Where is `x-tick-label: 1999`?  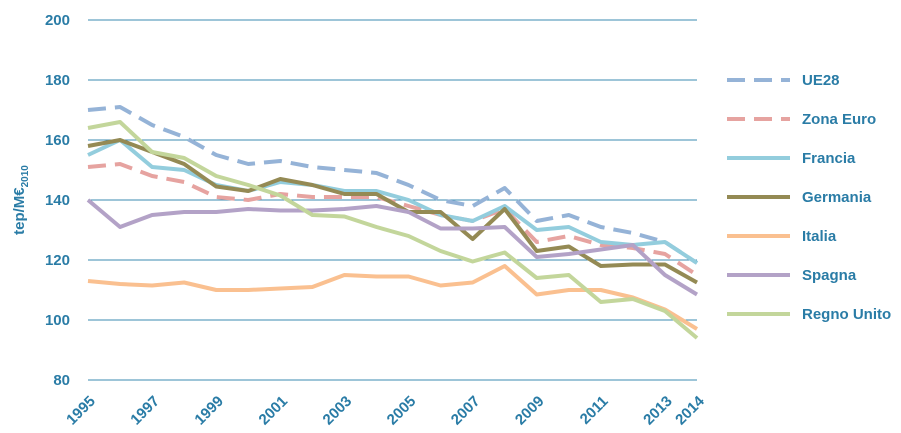
x-tick-label: 1999 is located at coordinates (209, 410).